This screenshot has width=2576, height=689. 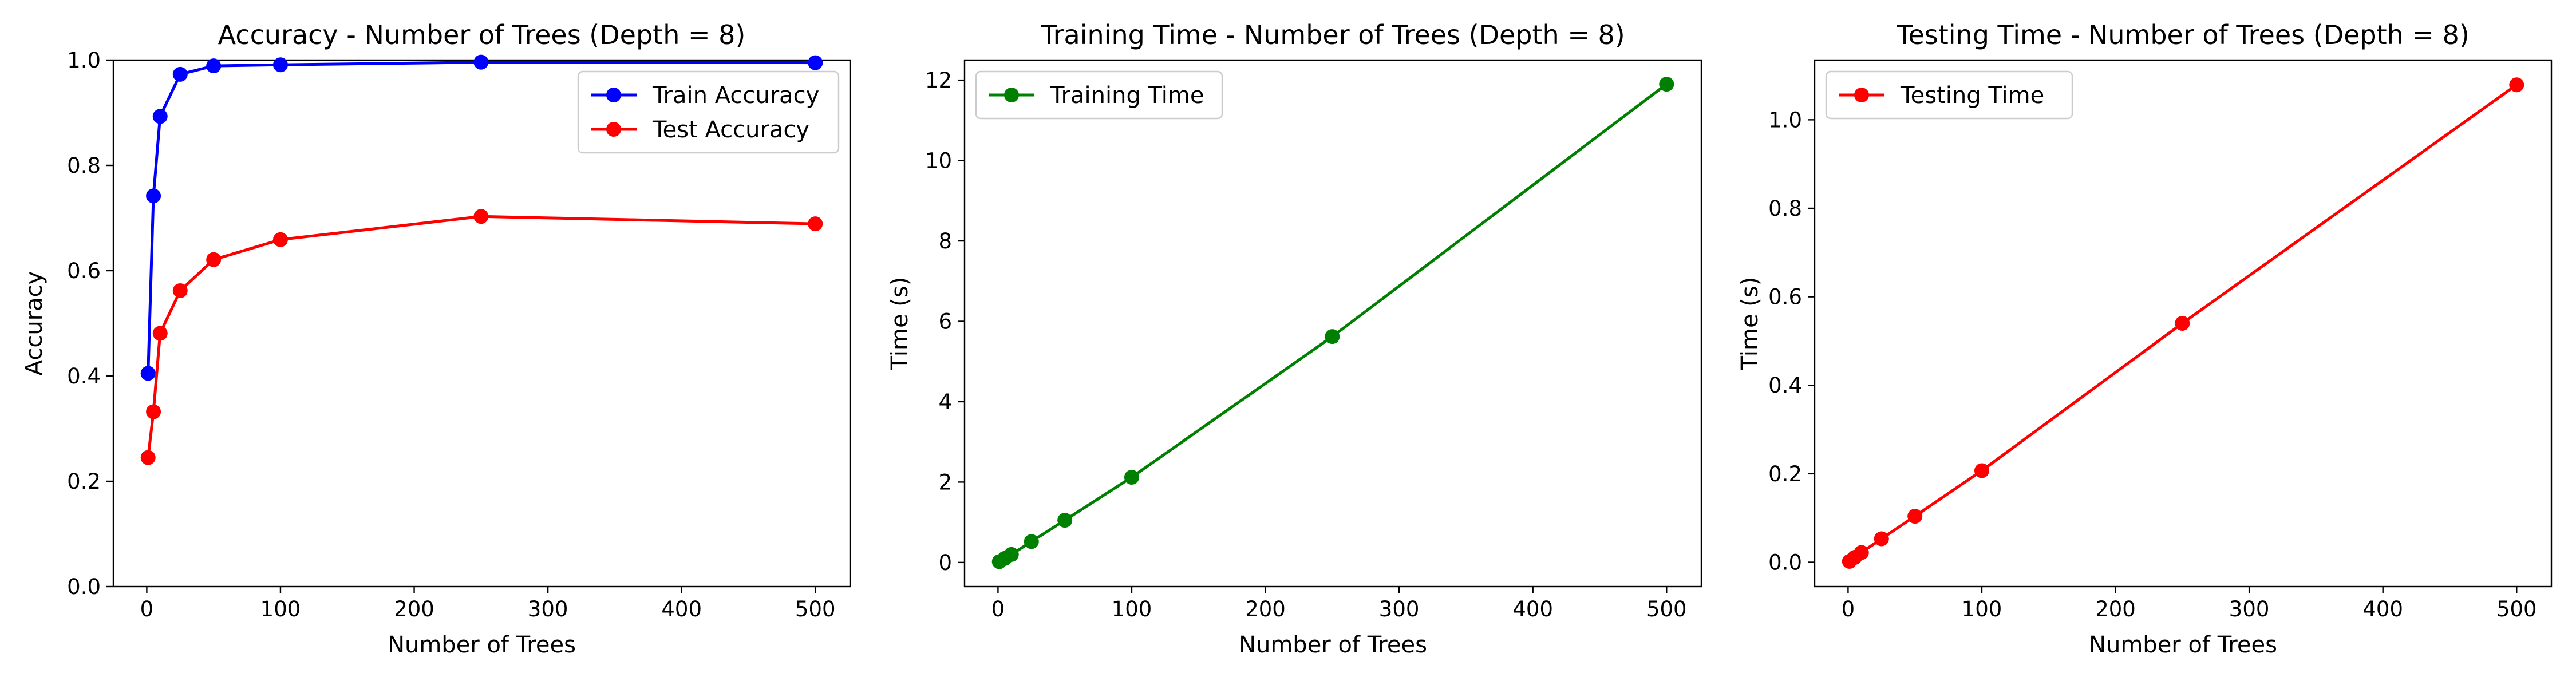 What do you see at coordinates (84, 165) in the screenshot?
I see `y-tick-label: 0.8` at bounding box center [84, 165].